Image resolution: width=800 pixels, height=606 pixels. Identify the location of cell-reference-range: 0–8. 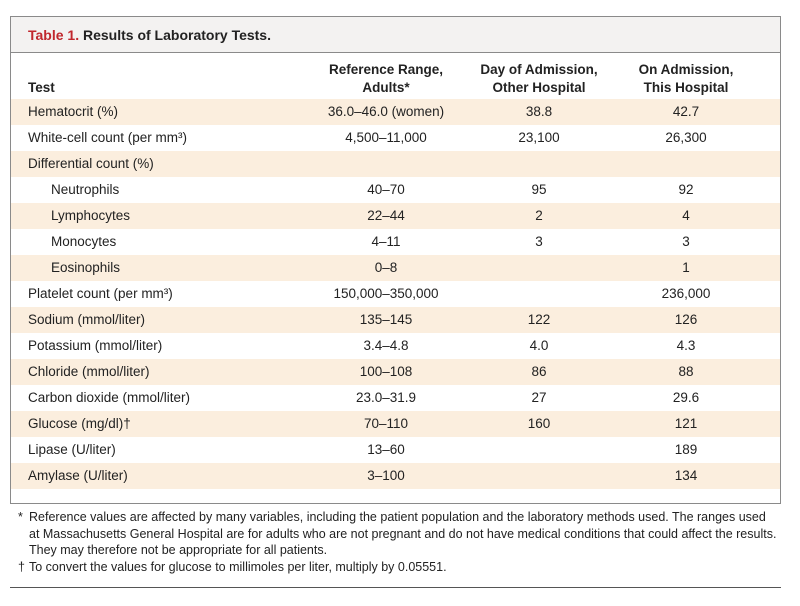
(386, 267).